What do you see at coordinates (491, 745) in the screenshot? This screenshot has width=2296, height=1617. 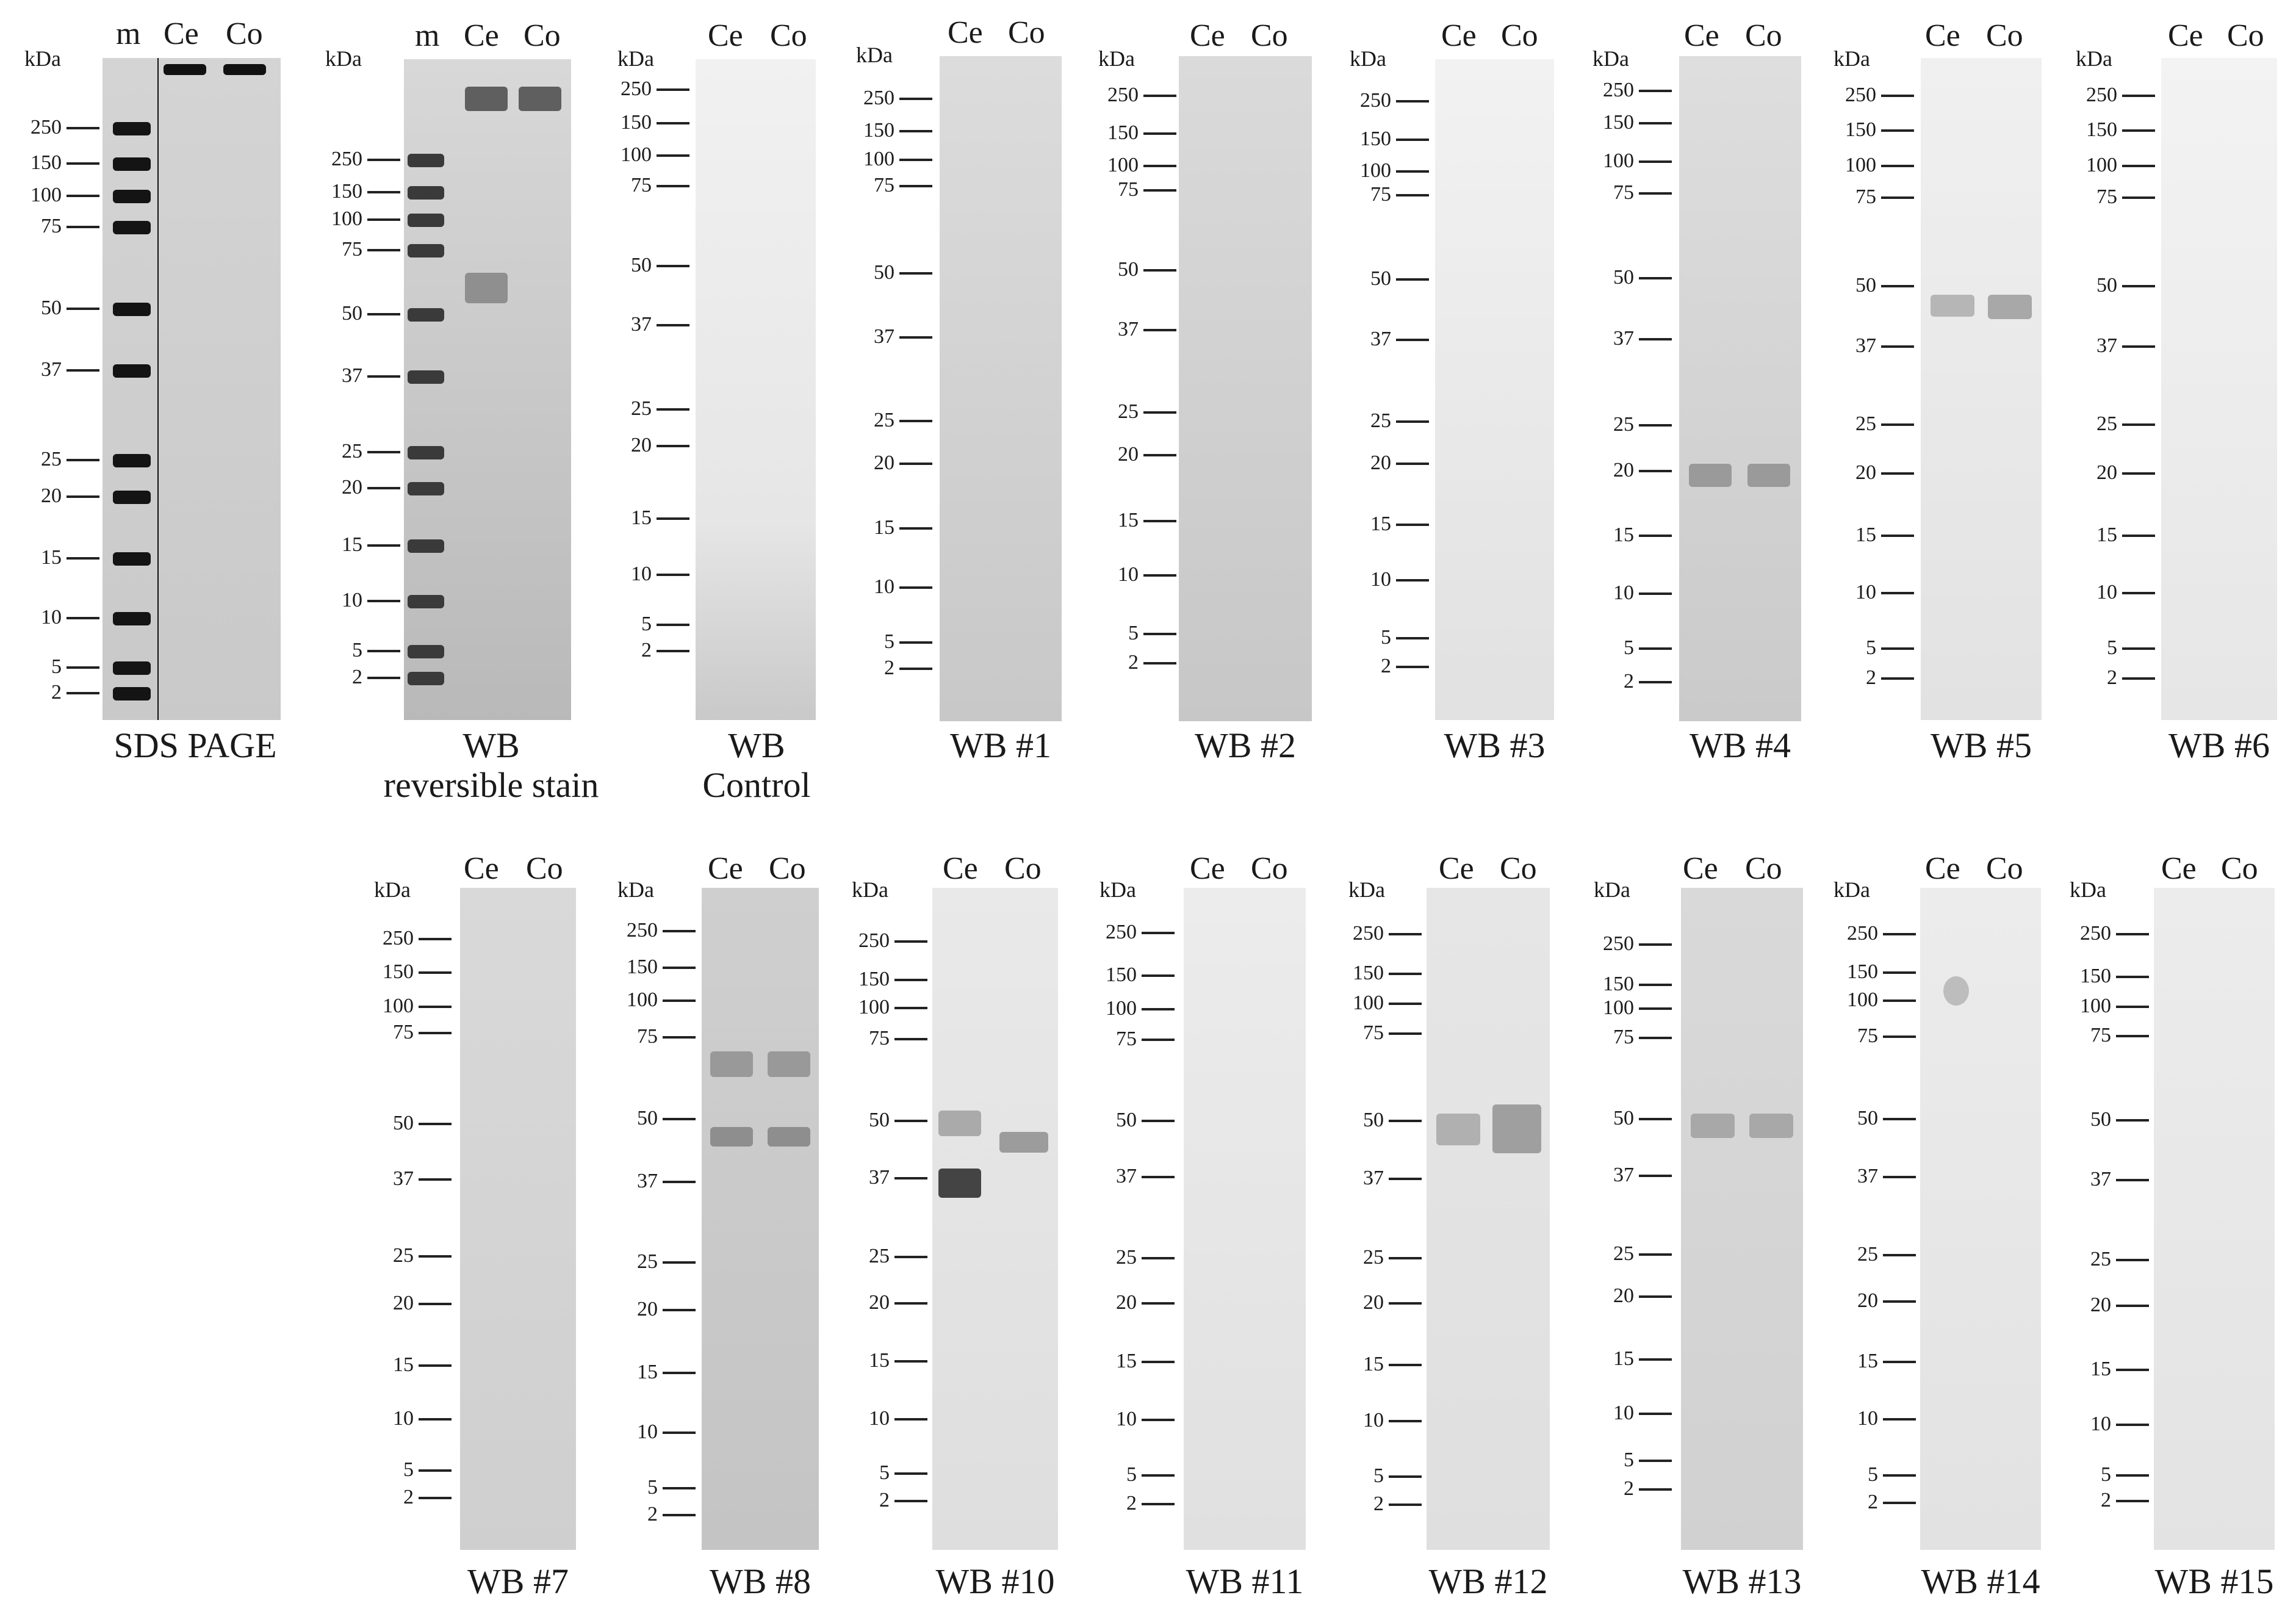 I see `caption-line-1: WB` at bounding box center [491, 745].